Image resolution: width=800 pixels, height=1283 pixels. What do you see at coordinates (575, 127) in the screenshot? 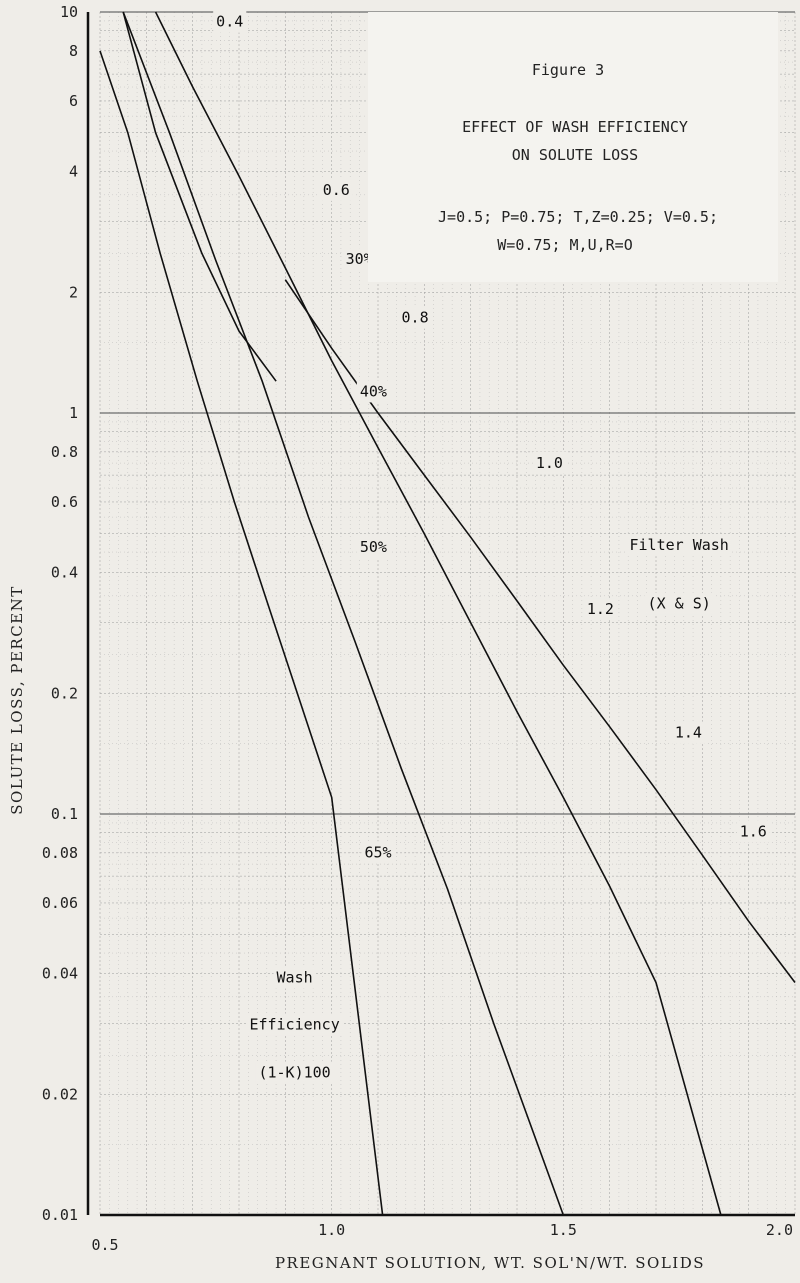
I see `chart-title: EFFECT OF WASH EFFICIENCY` at bounding box center [575, 127].